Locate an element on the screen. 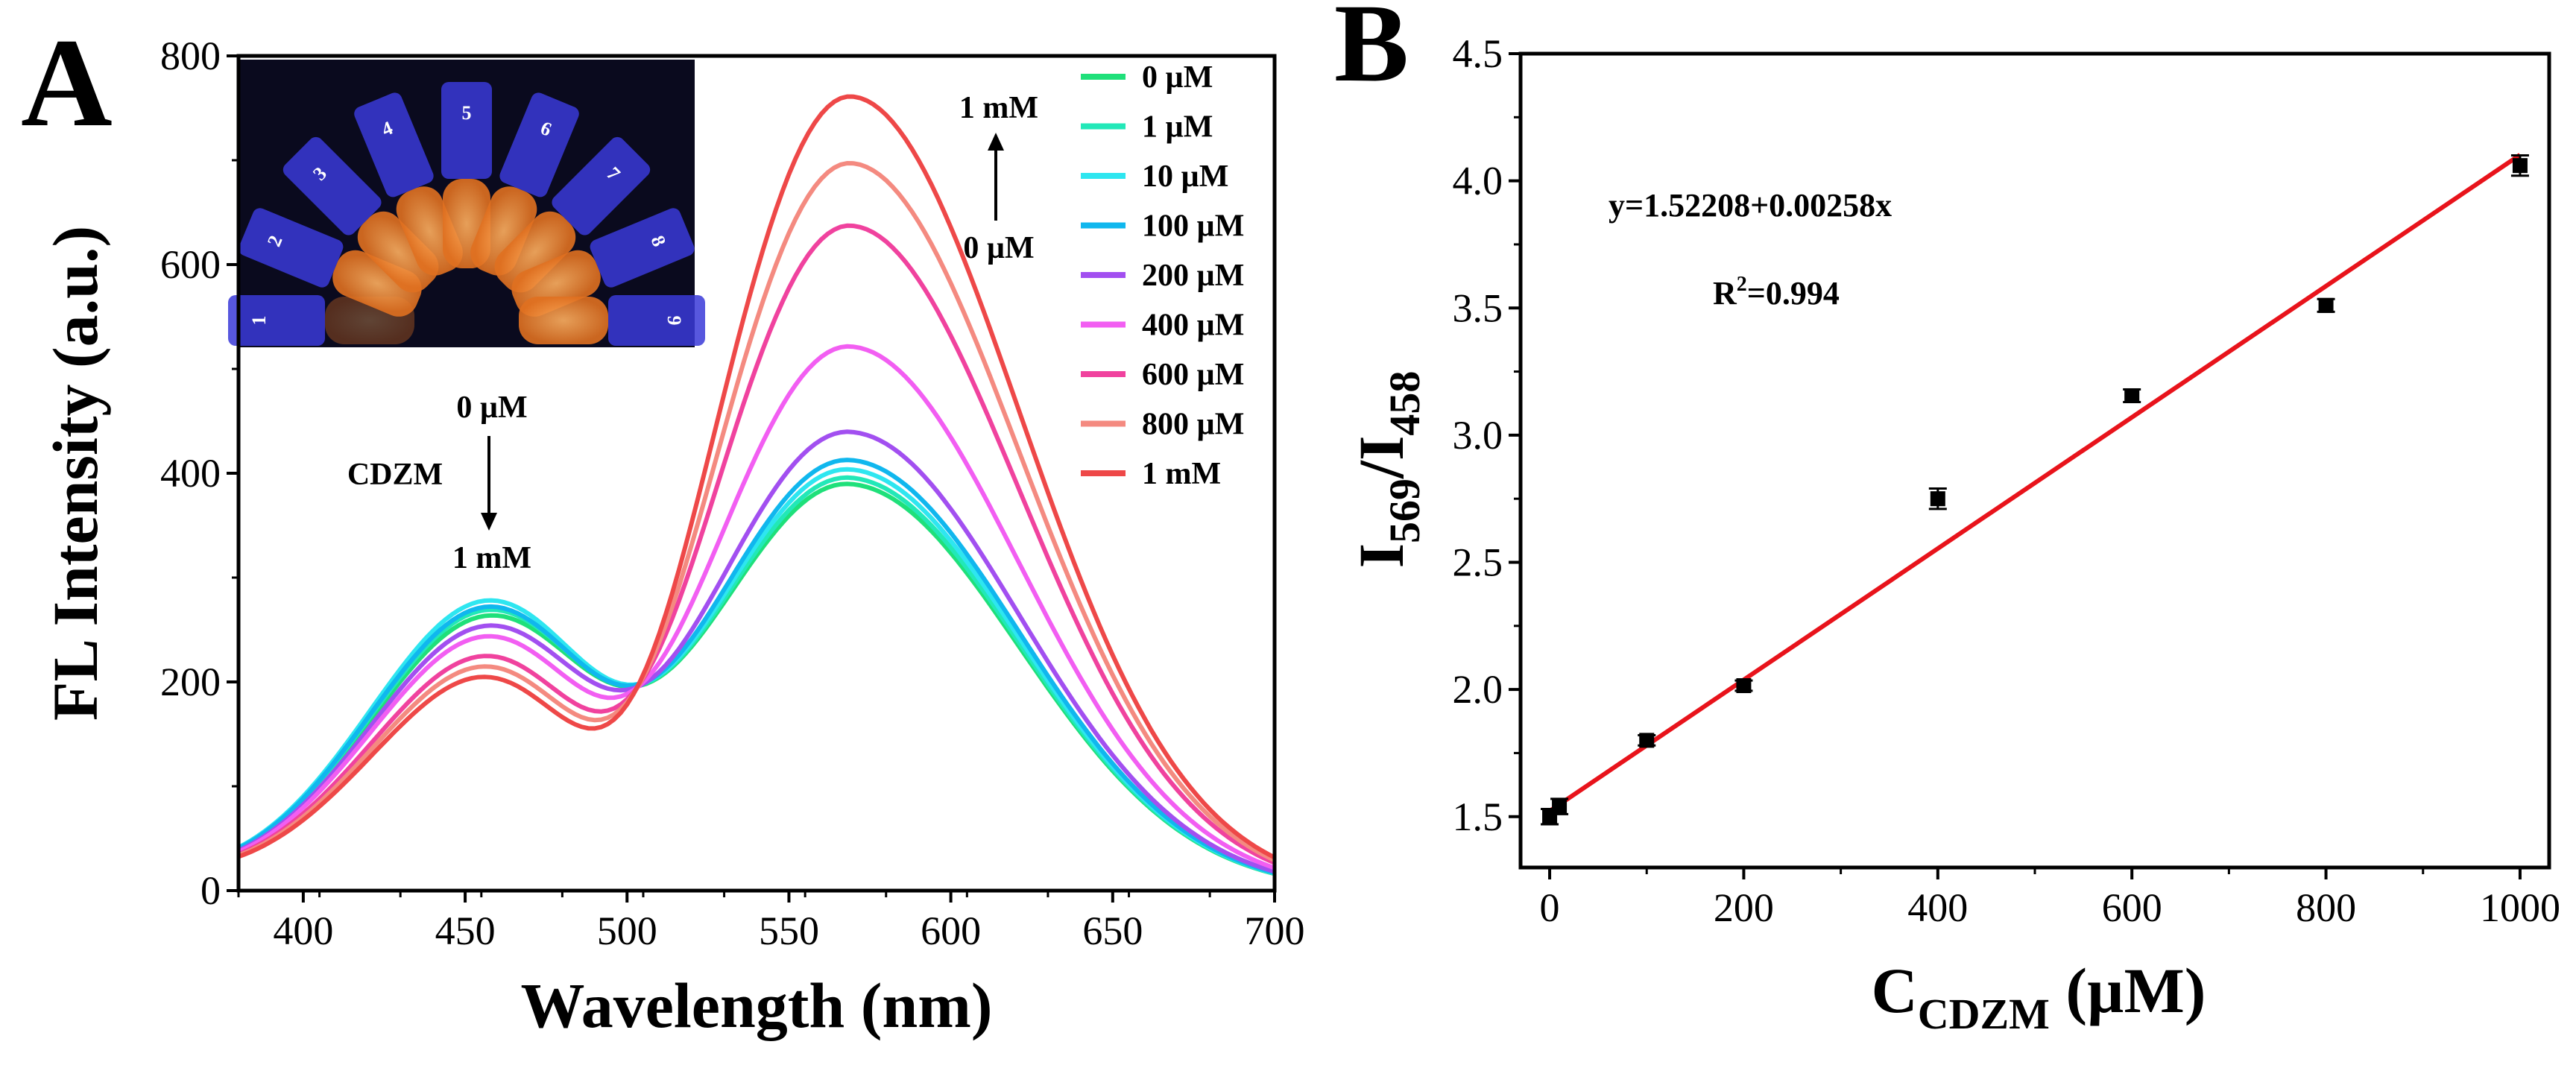  x-tick-label-b: 0 is located at coordinates (1550, 907).